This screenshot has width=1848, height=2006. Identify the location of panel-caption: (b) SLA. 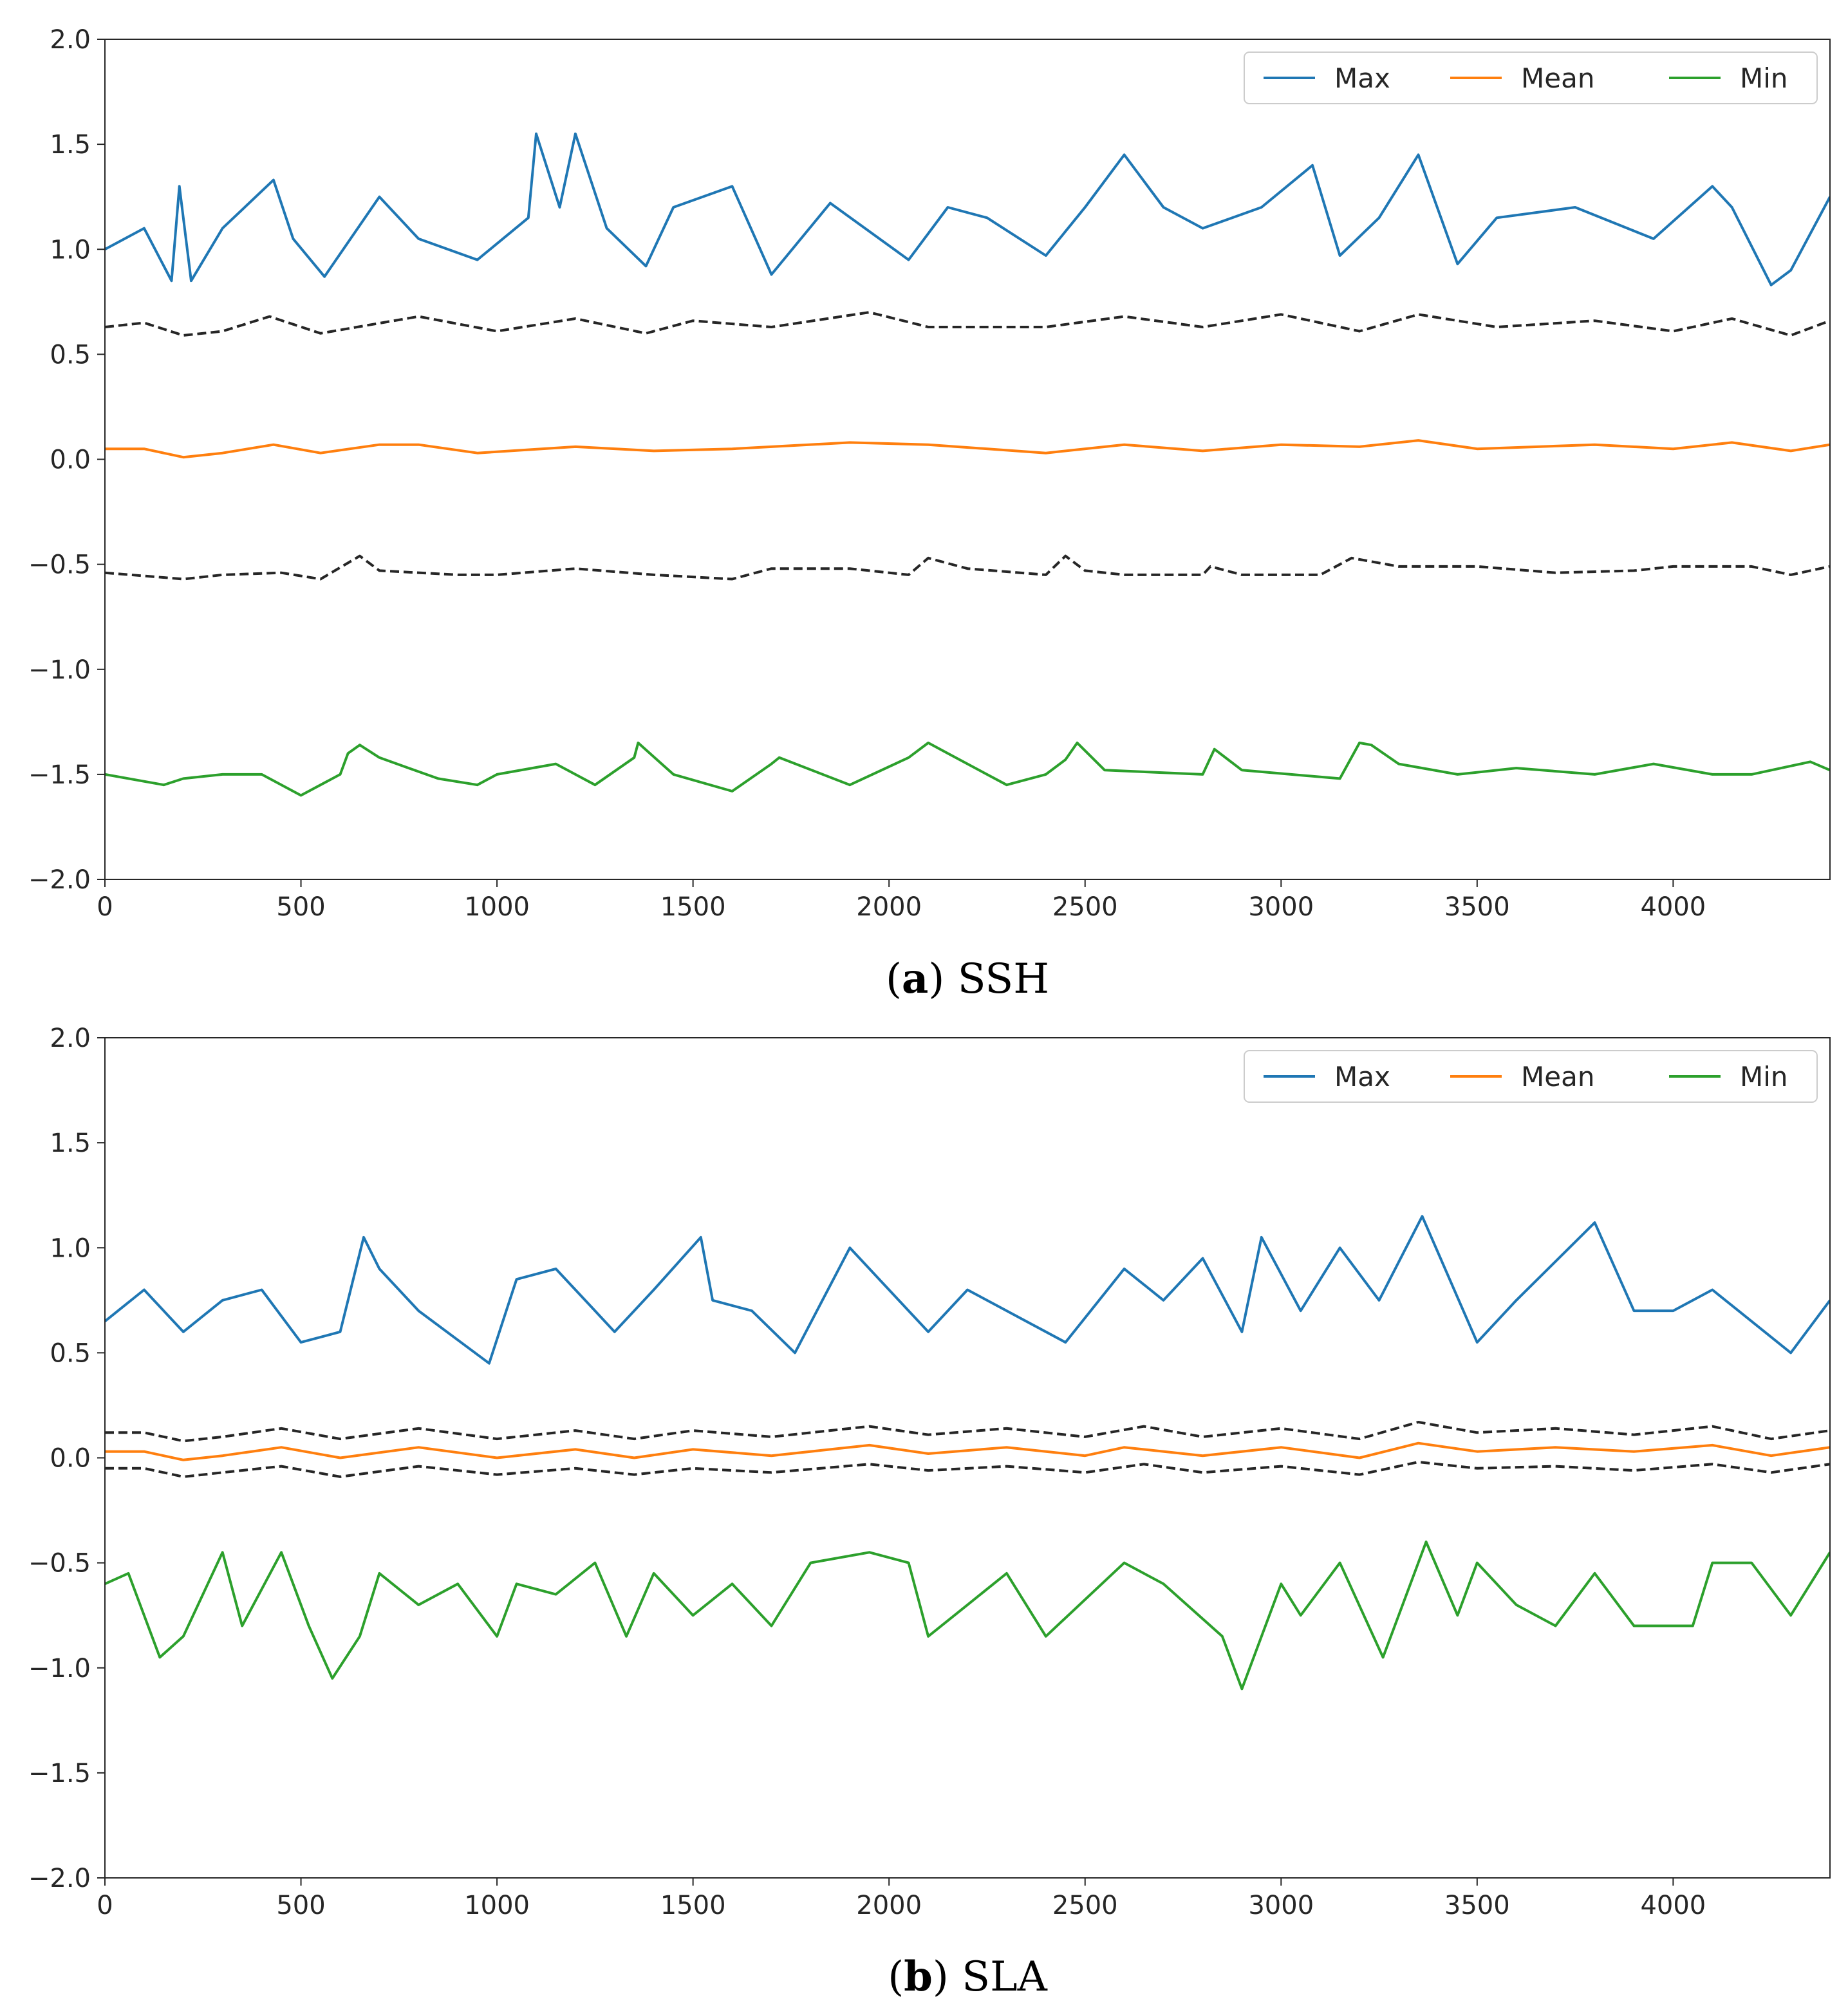
(967, 1977).